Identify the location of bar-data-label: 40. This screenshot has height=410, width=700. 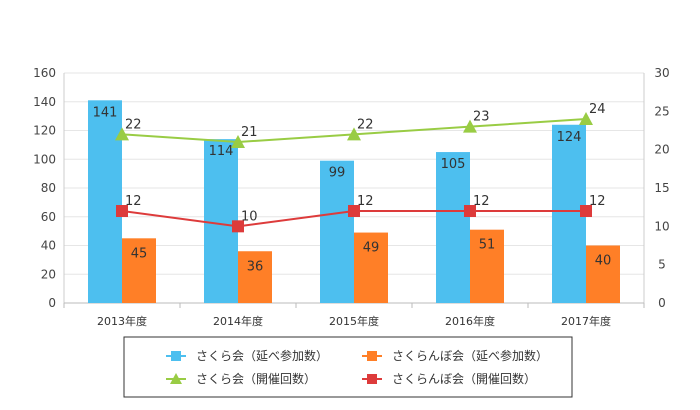
(603, 261).